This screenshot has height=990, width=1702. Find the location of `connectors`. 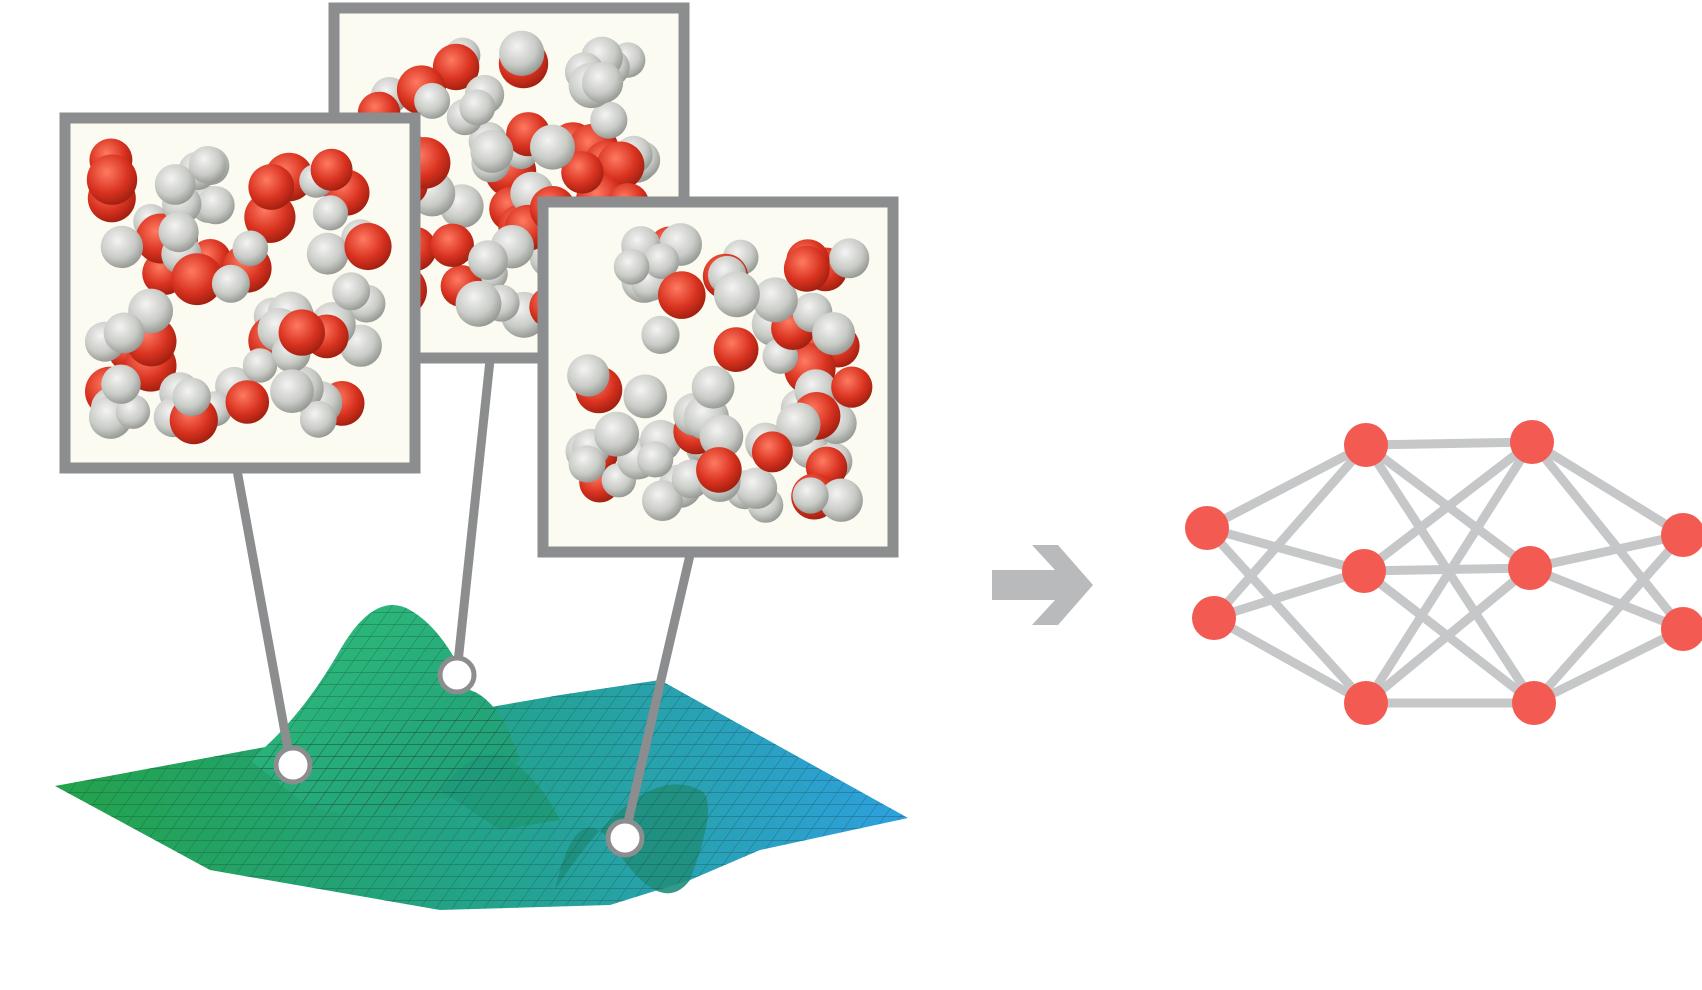

connectors is located at coordinates (463, 597).